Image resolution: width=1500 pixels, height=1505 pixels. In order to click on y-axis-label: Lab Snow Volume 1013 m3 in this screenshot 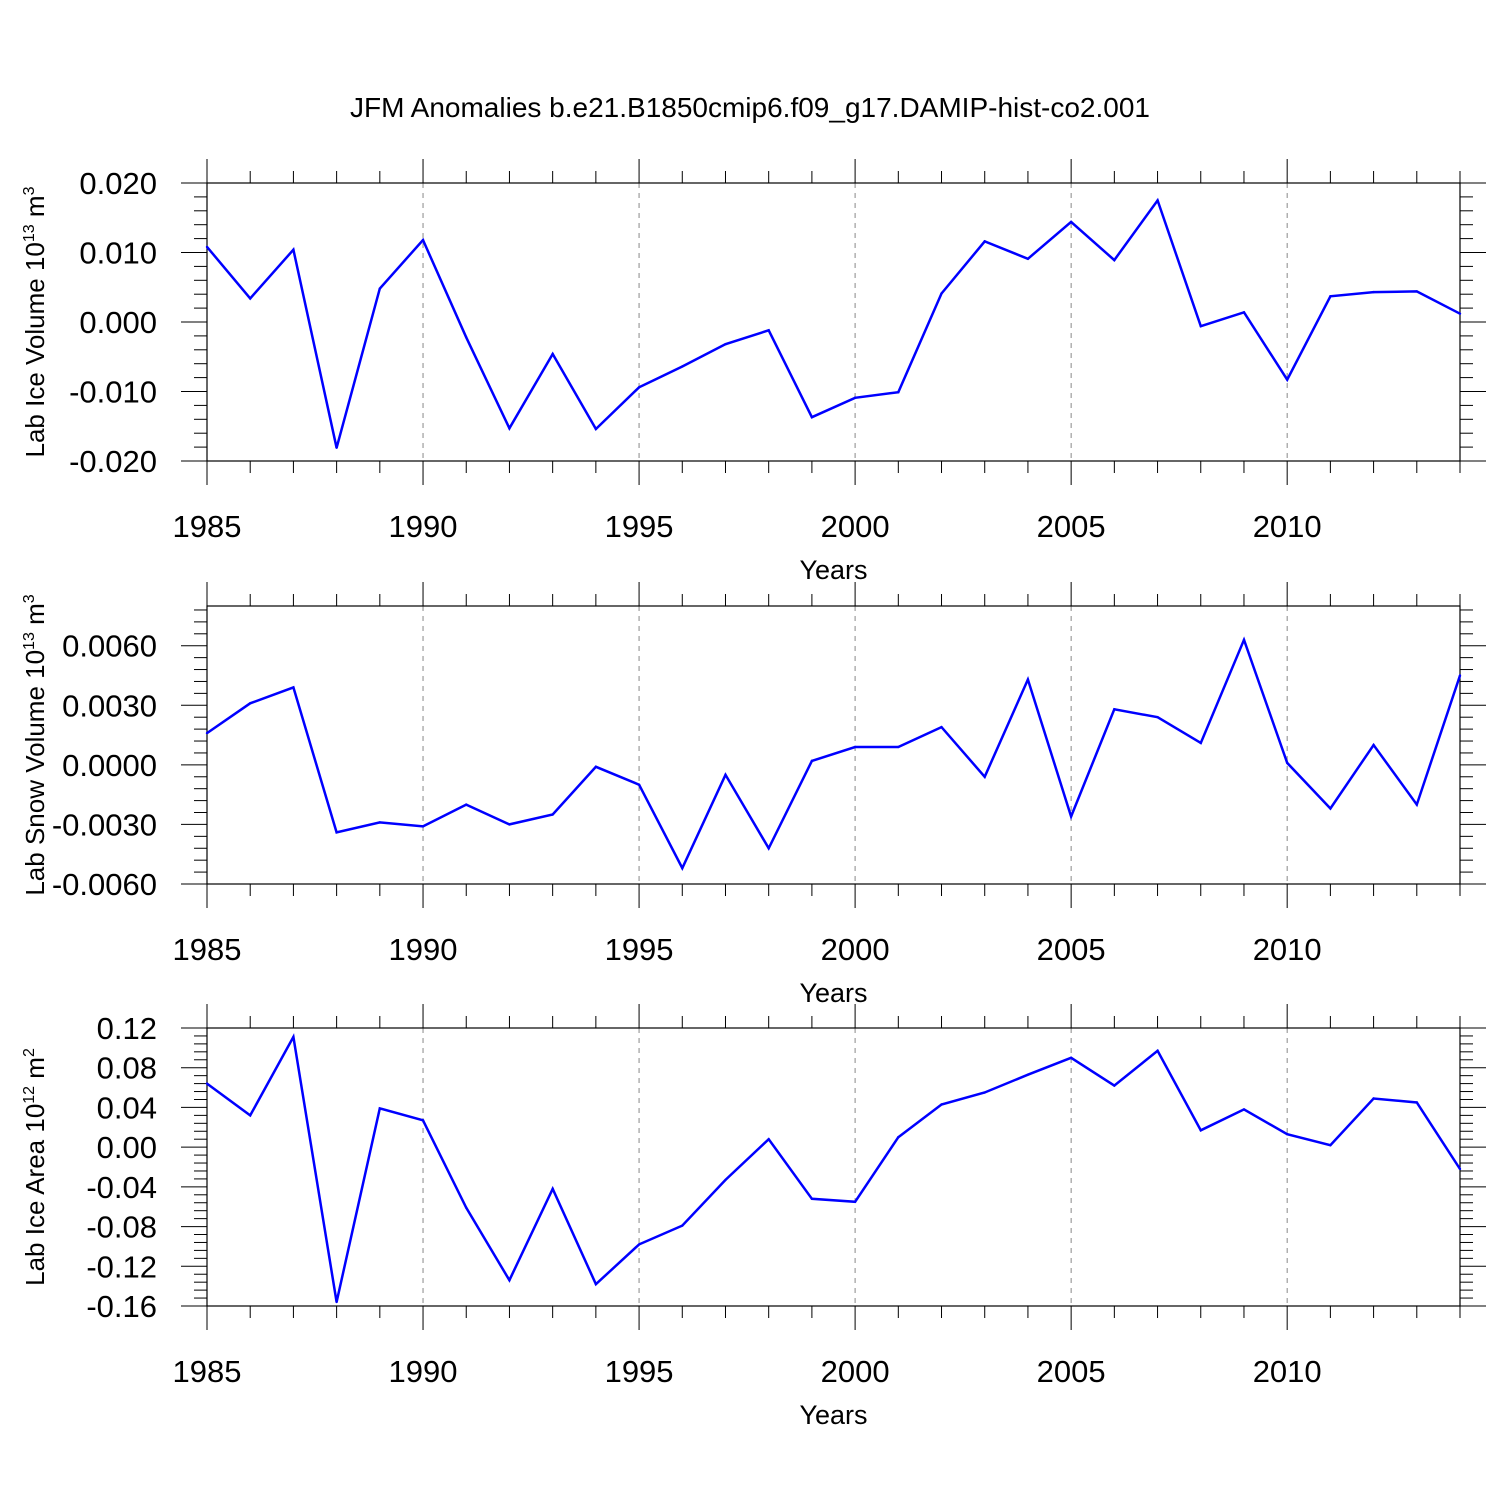, I will do `click(35, 744)`.